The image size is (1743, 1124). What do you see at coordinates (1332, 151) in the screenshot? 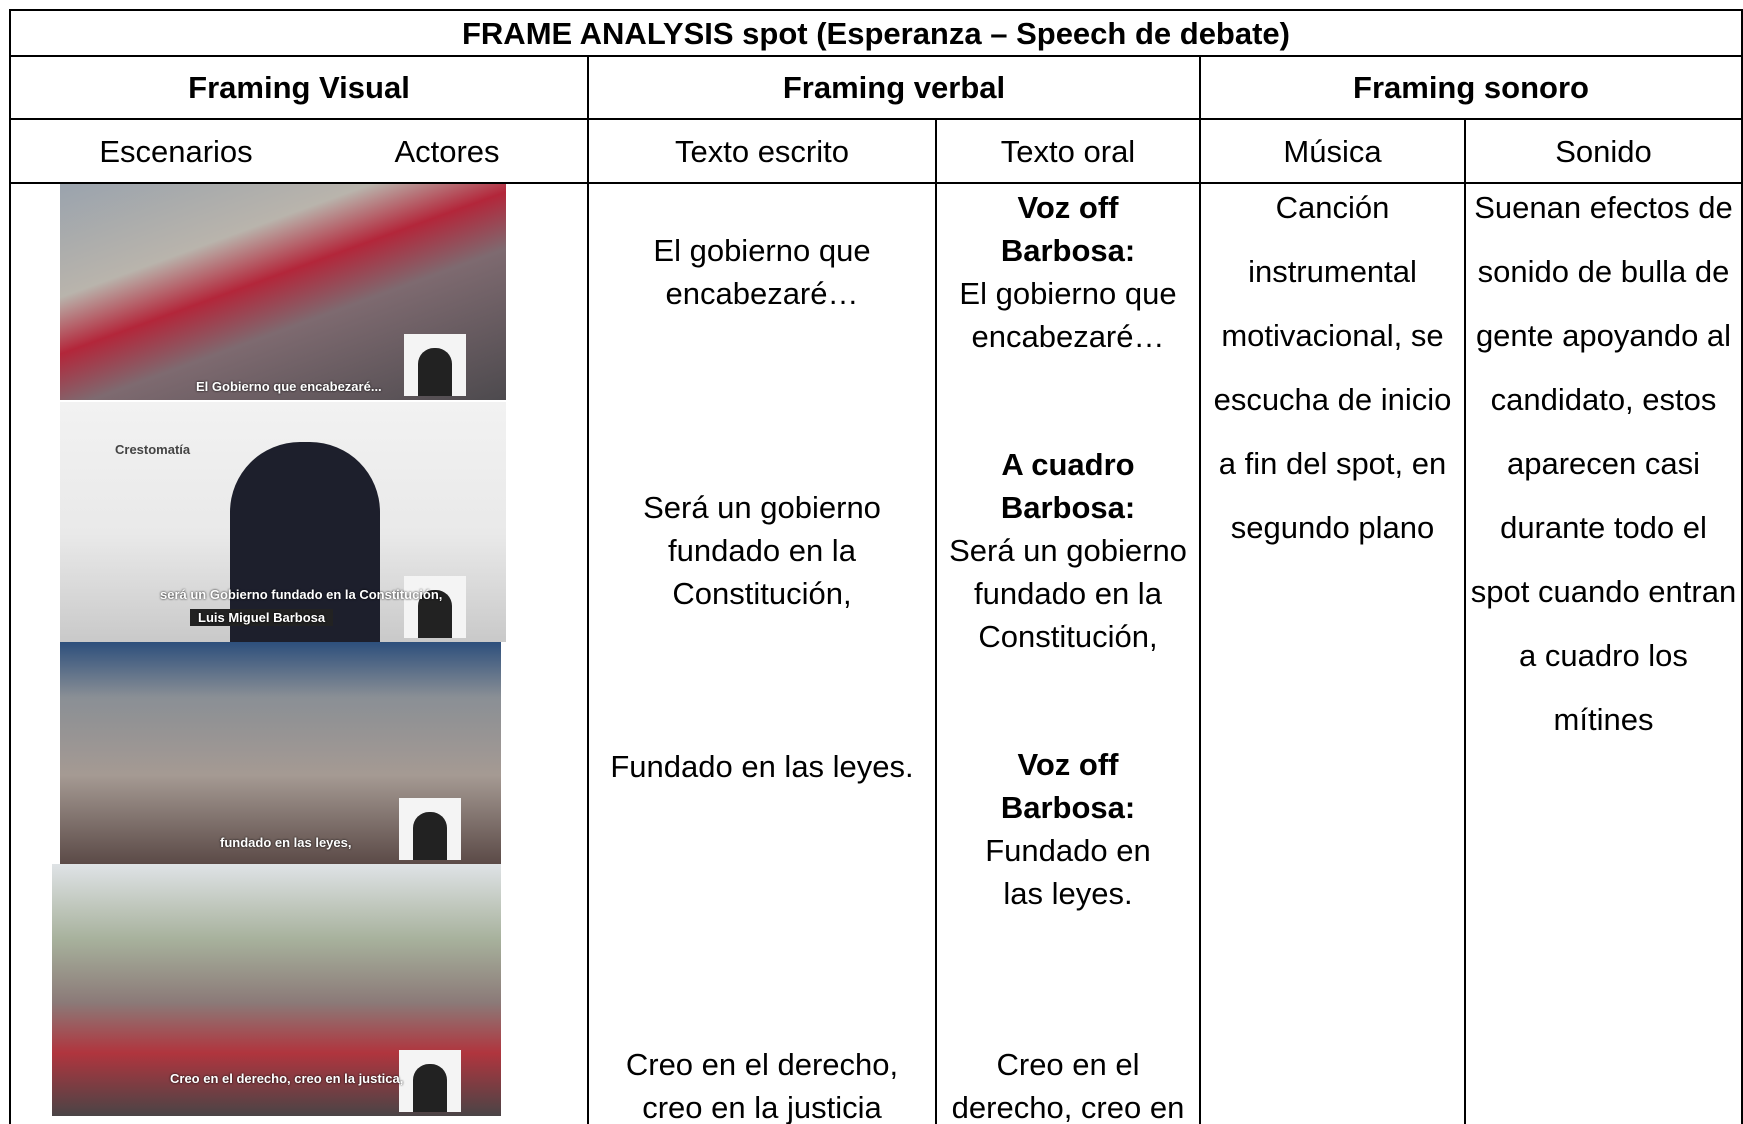
I see `subheader: Música` at bounding box center [1332, 151].